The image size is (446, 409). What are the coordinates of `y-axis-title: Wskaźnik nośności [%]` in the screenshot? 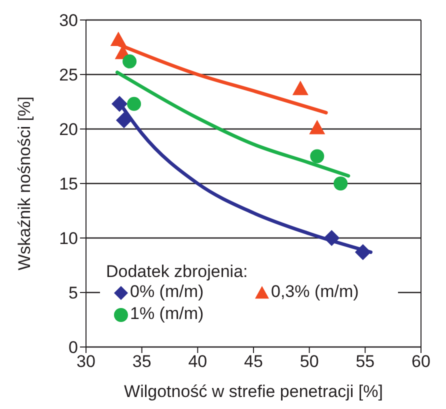 It's located at (24, 183).